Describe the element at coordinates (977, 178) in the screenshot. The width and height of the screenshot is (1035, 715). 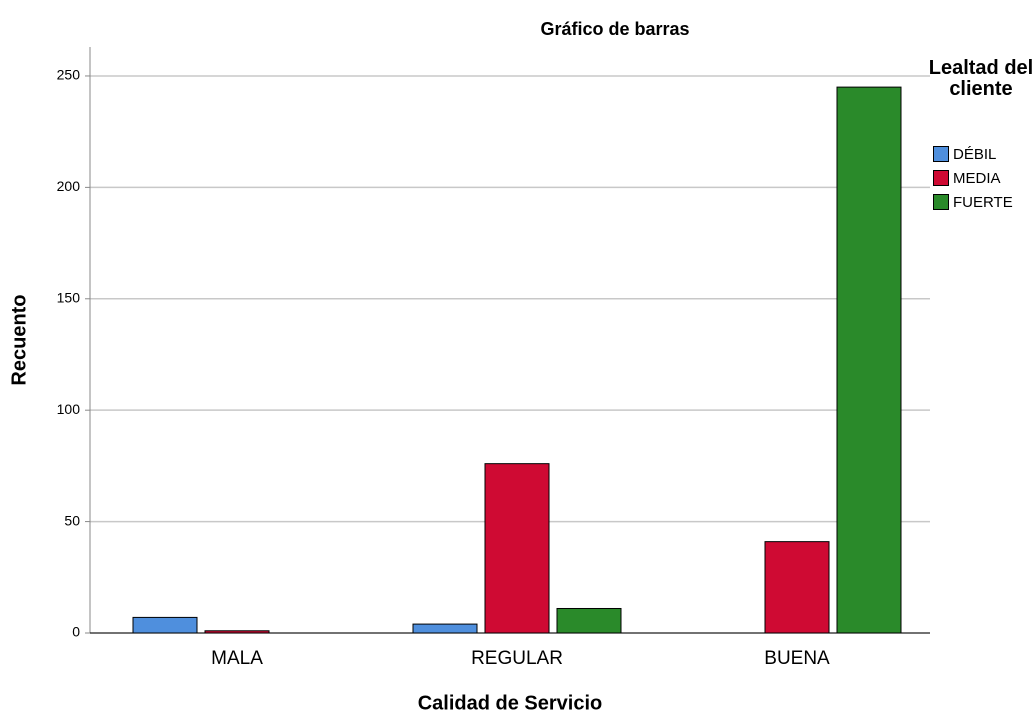
I see `legend-label: MEDIA` at that location.